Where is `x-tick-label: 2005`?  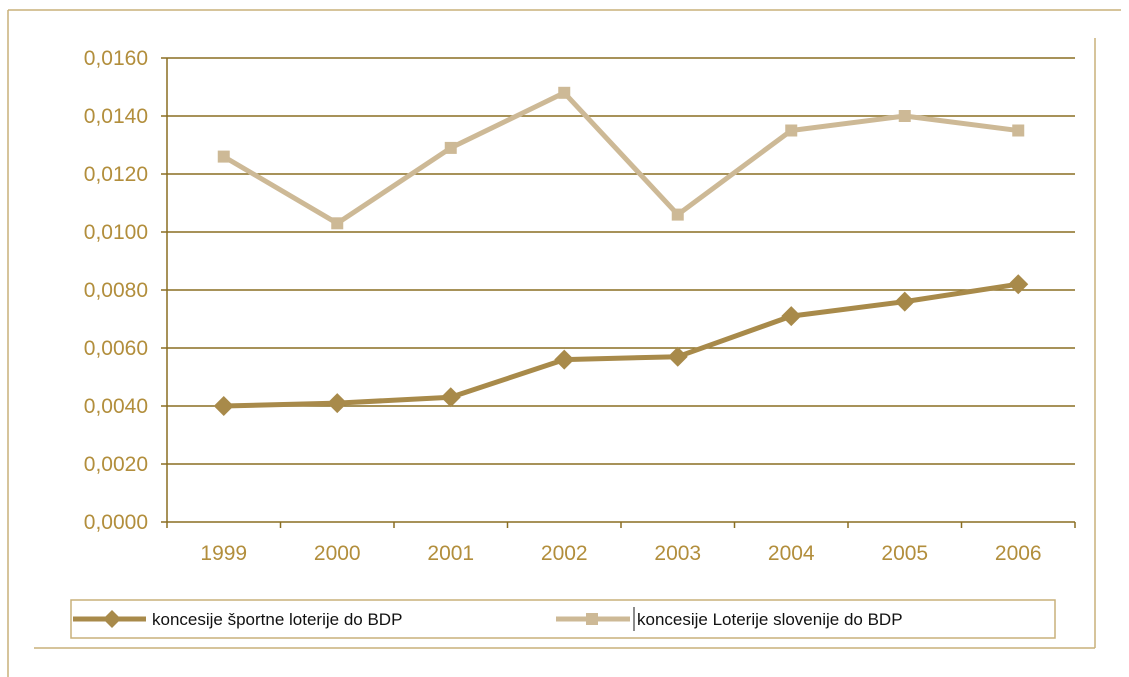 x-tick-label: 2005 is located at coordinates (904, 553).